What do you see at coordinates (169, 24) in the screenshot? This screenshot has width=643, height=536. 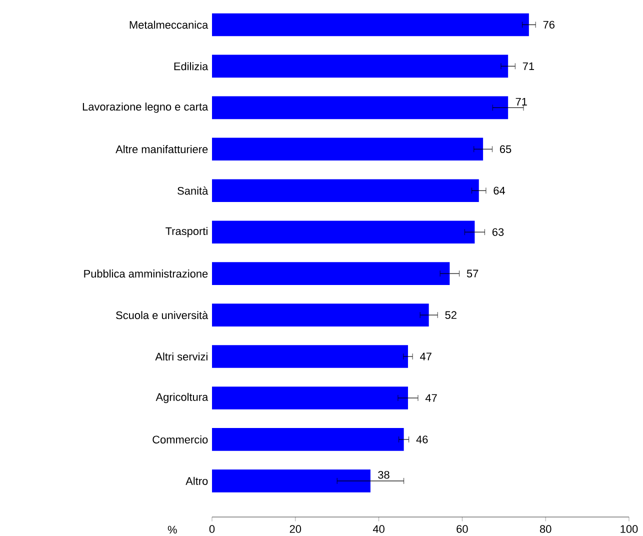 I see `y-tick-label: Metalmeccanica` at bounding box center [169, 24].